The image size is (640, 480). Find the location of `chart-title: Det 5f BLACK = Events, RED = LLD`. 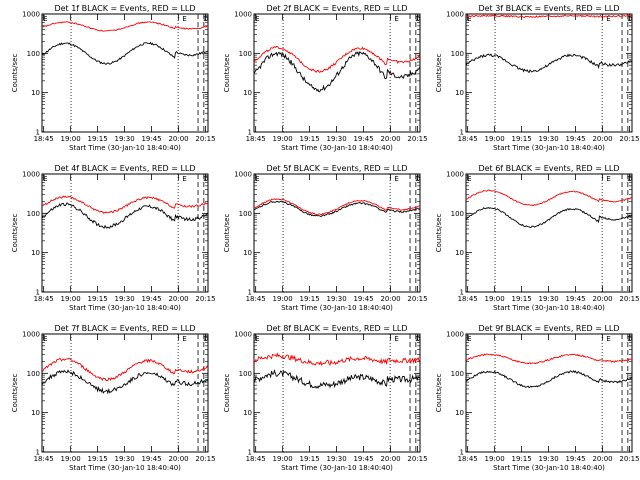

chart-title: Det 5f BLACK = Events, RED = LLD is located at coordinates (336, 168).